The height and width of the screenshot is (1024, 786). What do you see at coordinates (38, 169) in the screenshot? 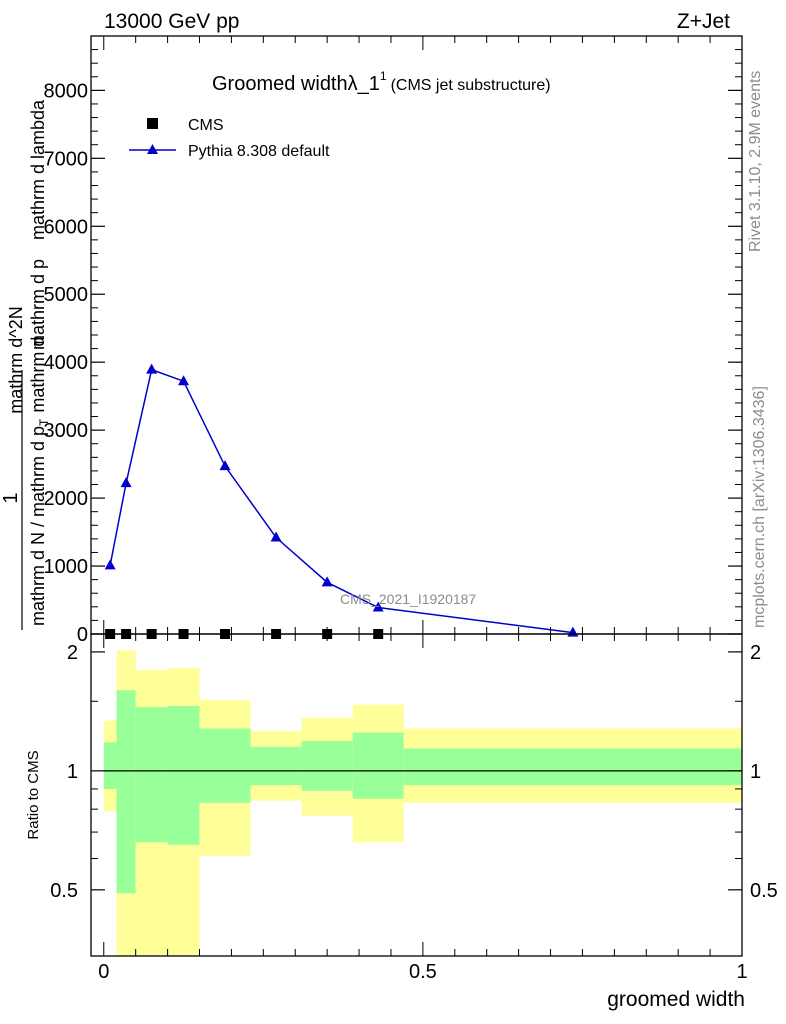
I see `y-label-top-extra: mathrm d lambda` at bounding box center [38, 169].